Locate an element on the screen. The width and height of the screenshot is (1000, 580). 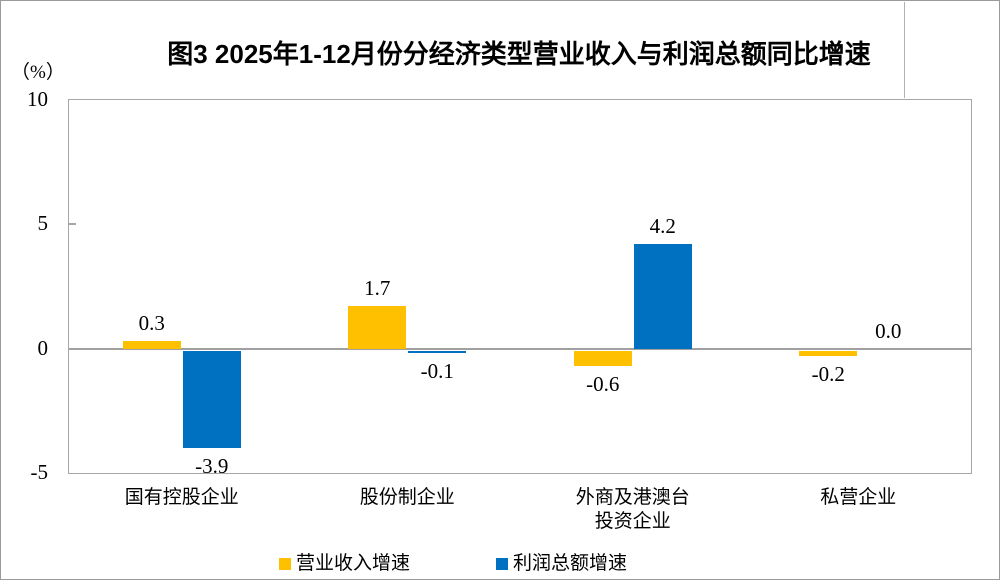
category-label: 国有控股企业 is located at coordinates (181, 497).